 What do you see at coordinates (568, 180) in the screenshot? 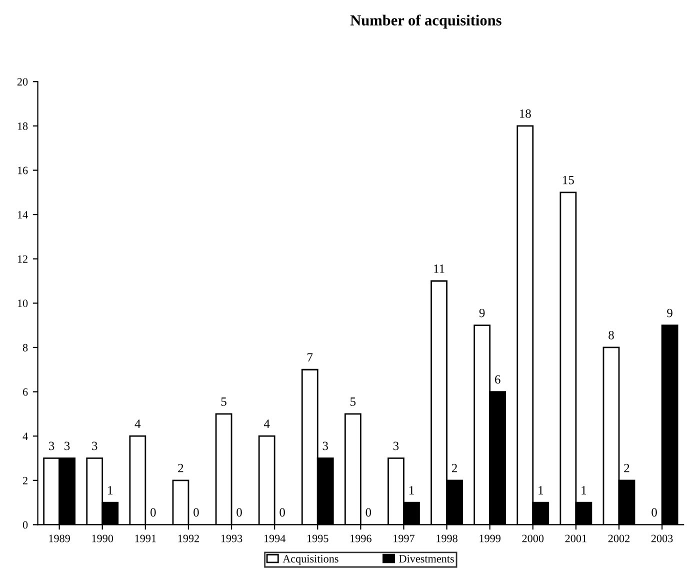
I see `data-label: 15` at bounding box center [568, 180].